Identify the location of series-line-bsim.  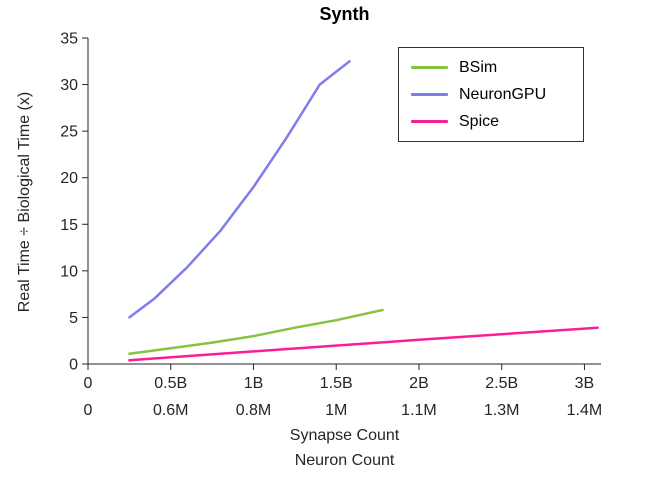
(256, 332).